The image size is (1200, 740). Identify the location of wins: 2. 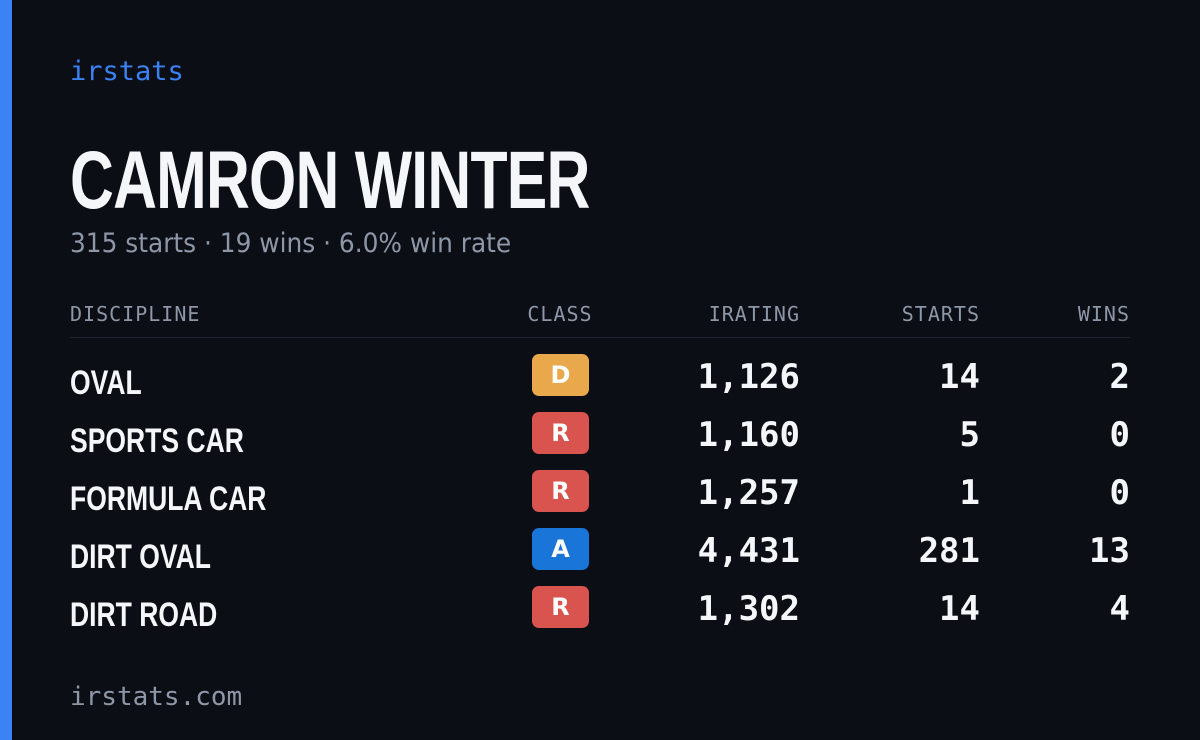
(1119, 377).